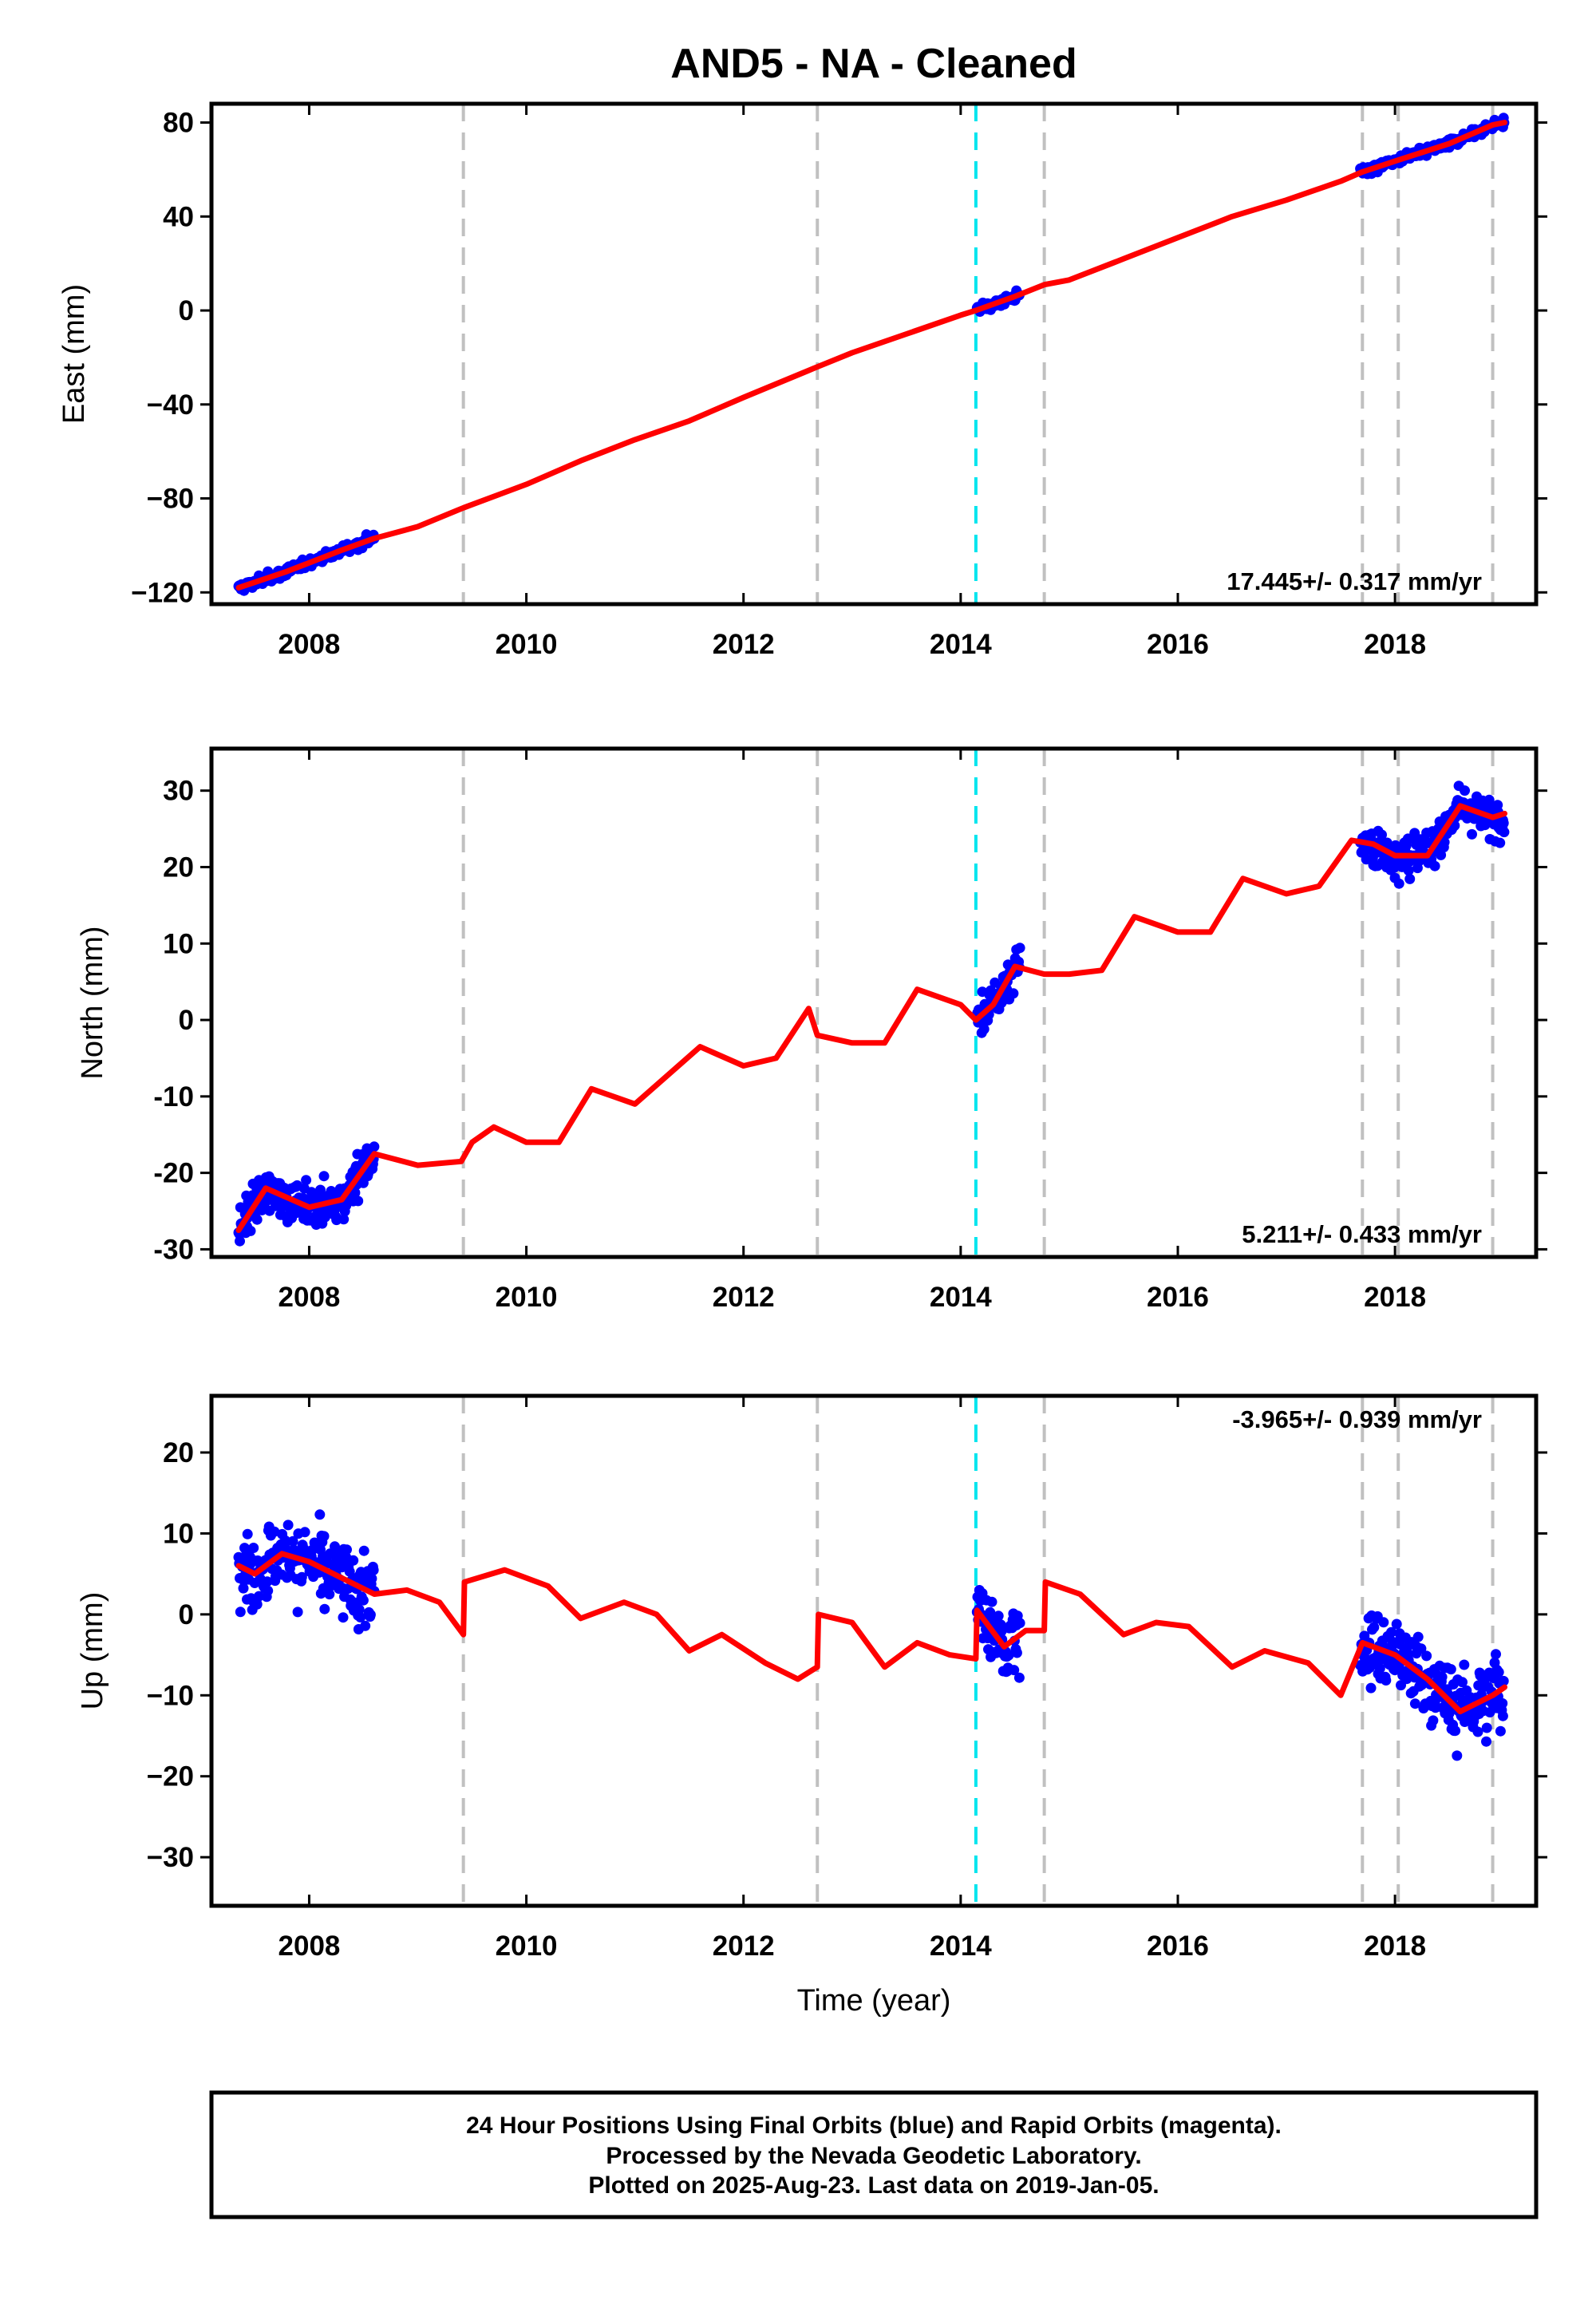  Describe the element at coordinates (186, 310) in the screenshot. I see `east-y-tick-label: 0` at that location.